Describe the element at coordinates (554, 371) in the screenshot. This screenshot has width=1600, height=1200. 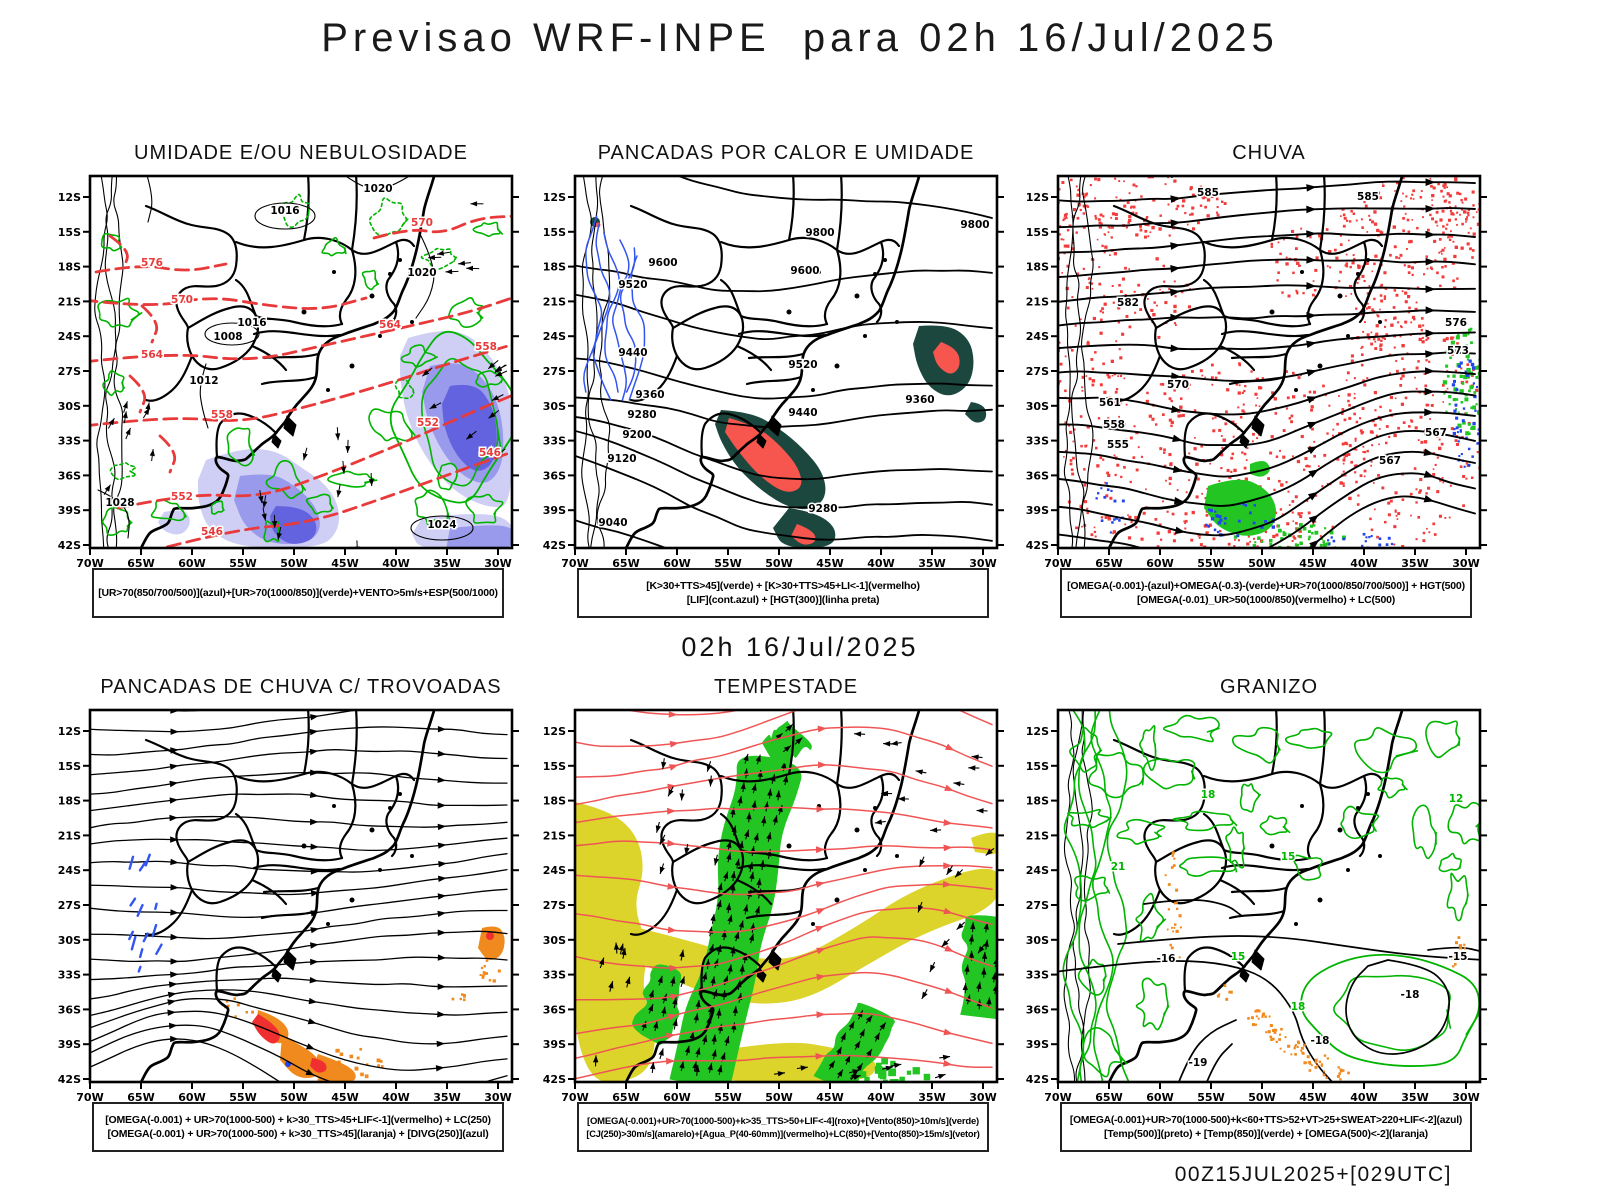
I see `svg-text: 27S` at that location.